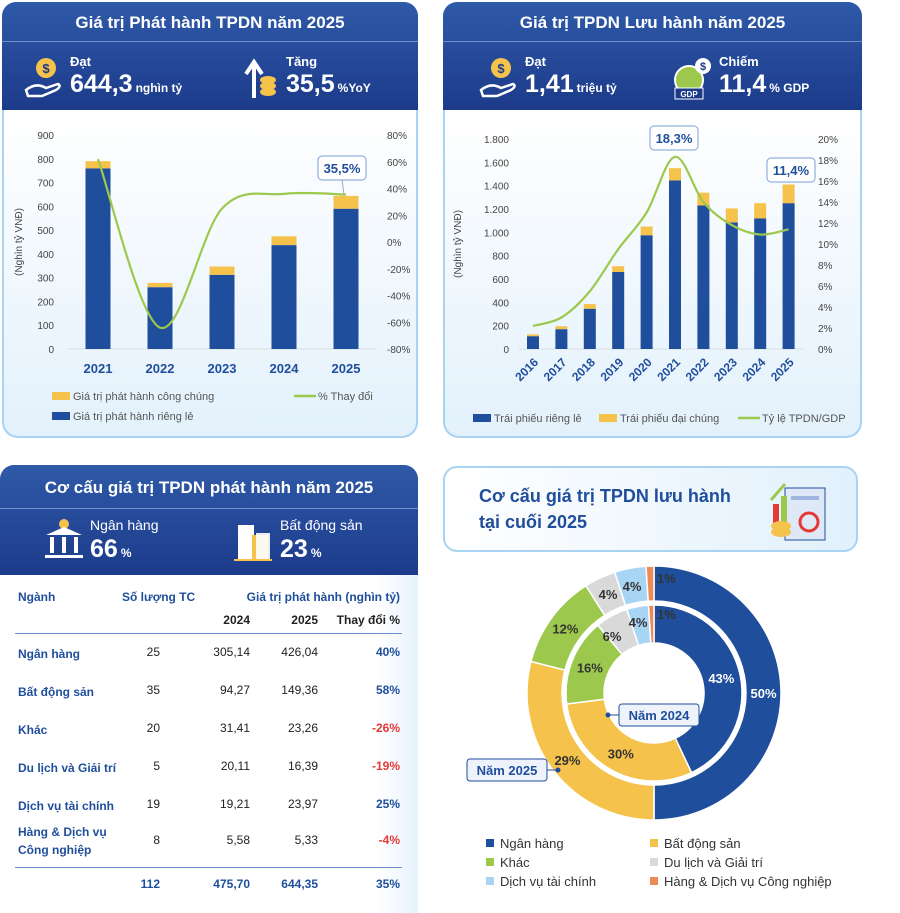 The height and width of the screenshot is (913, 900). Describe the element at coordinates (306, 840) in the screenshot. I see `cell-2025: 5,33` at that location.